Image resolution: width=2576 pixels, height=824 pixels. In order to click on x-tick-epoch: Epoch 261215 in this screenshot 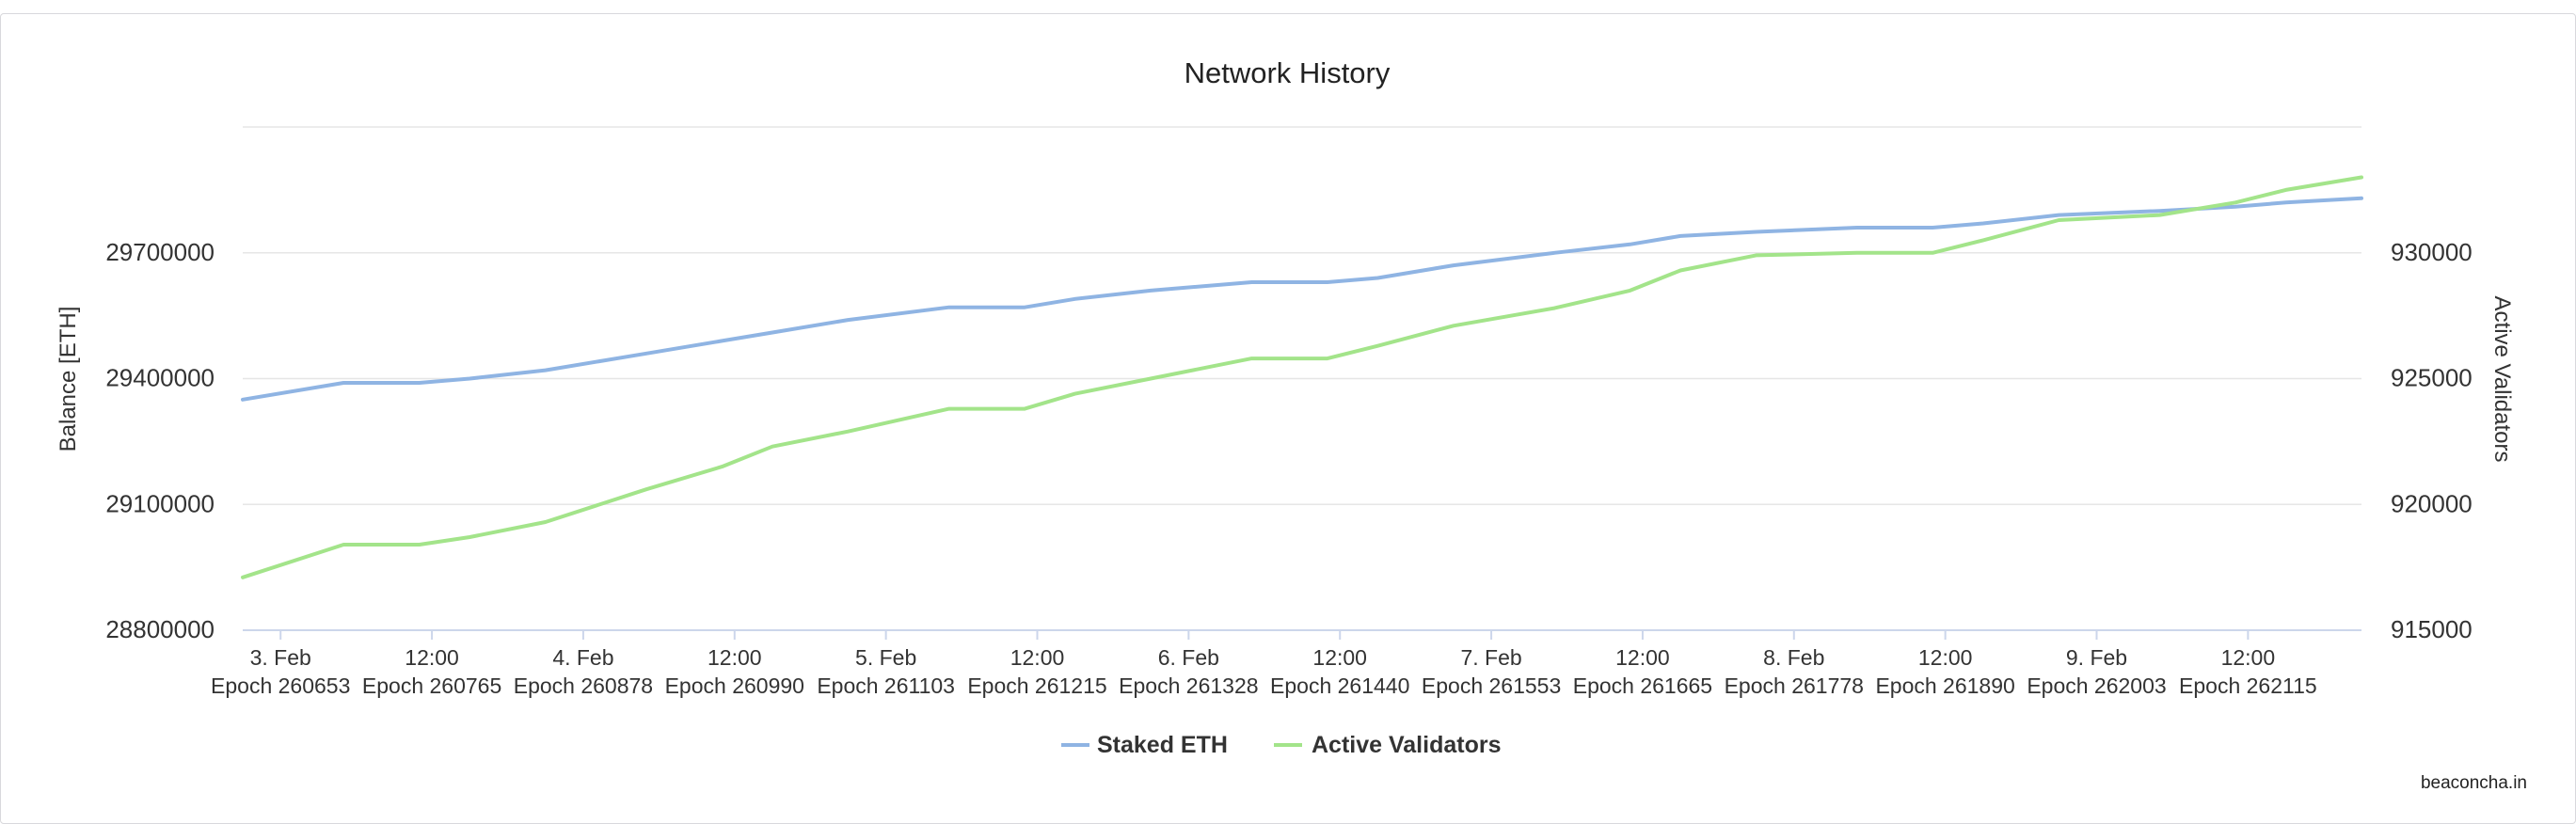, I will do `click(1036, 685)`.